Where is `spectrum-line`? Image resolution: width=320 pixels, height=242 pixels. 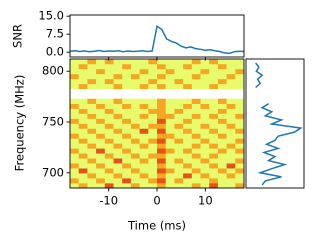 spectrum-line is located at coordinates (279, 124).